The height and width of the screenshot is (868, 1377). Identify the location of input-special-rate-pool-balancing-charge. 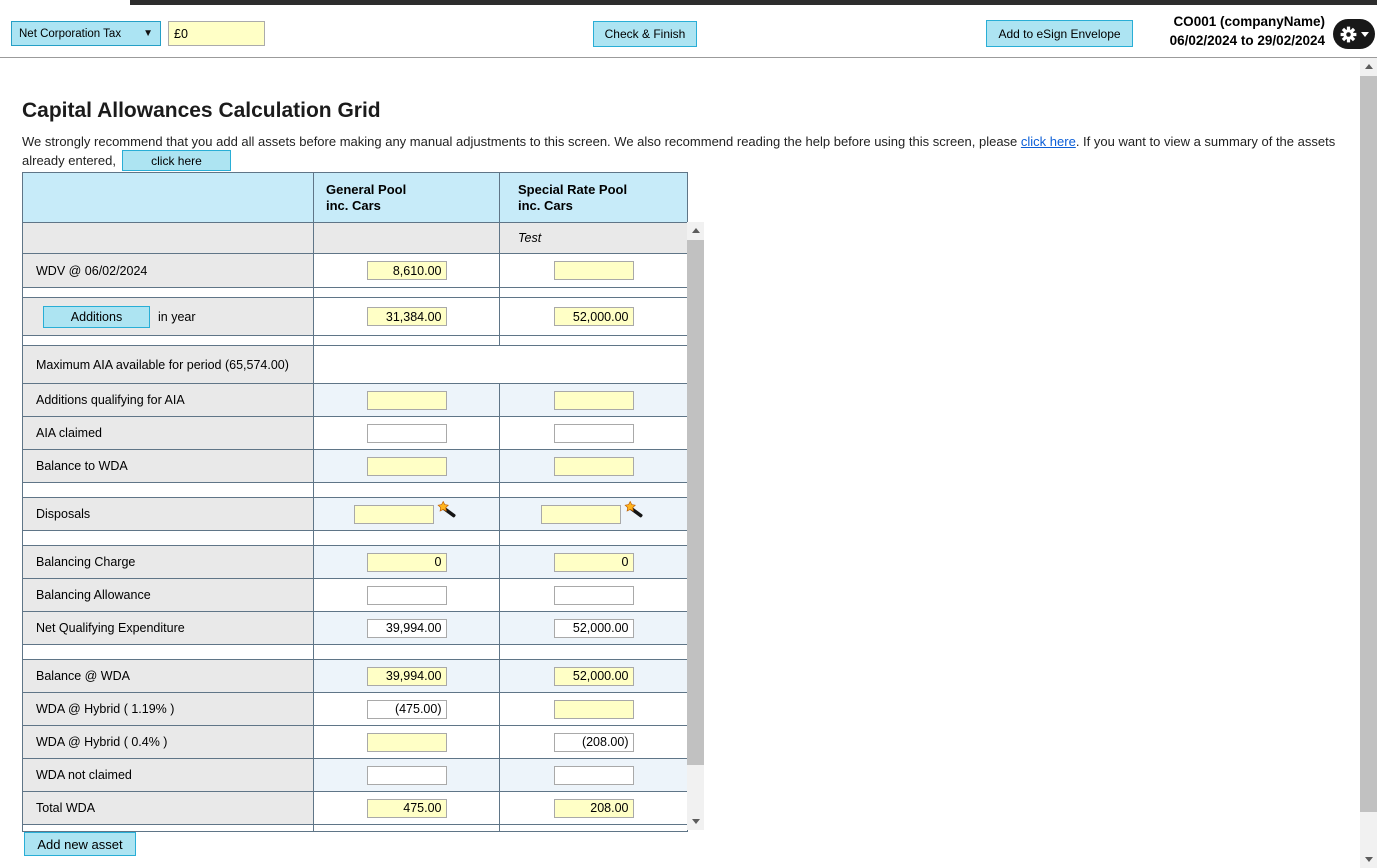
(593, 562).